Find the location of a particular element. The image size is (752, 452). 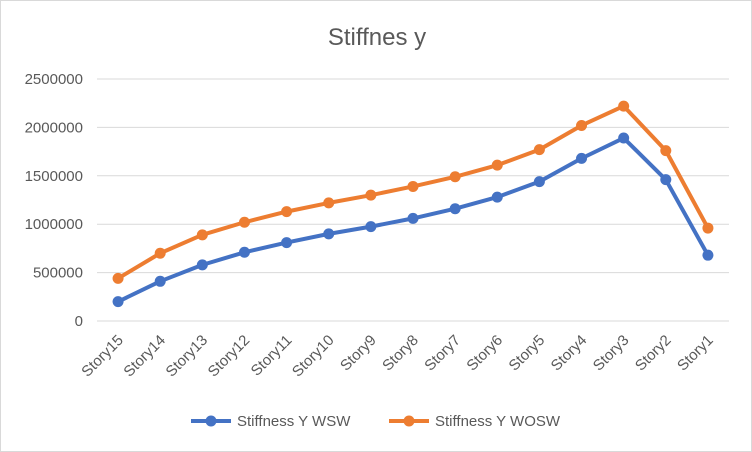

x-tick-label: Story6 is located at coordinates (484, 353).